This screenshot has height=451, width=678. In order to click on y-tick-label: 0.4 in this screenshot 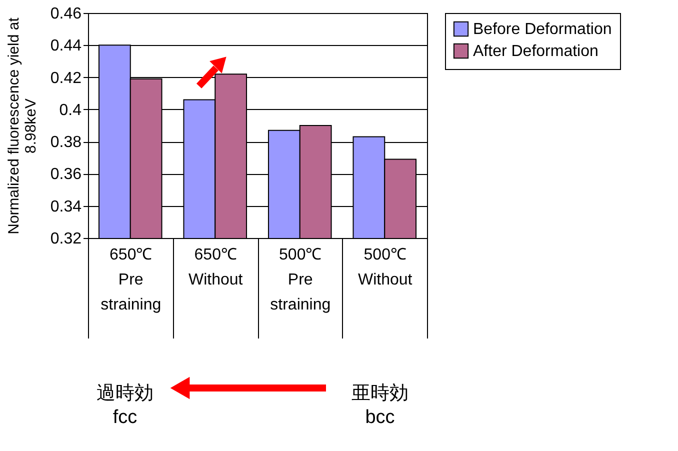, I will do `click(70, 110)`.